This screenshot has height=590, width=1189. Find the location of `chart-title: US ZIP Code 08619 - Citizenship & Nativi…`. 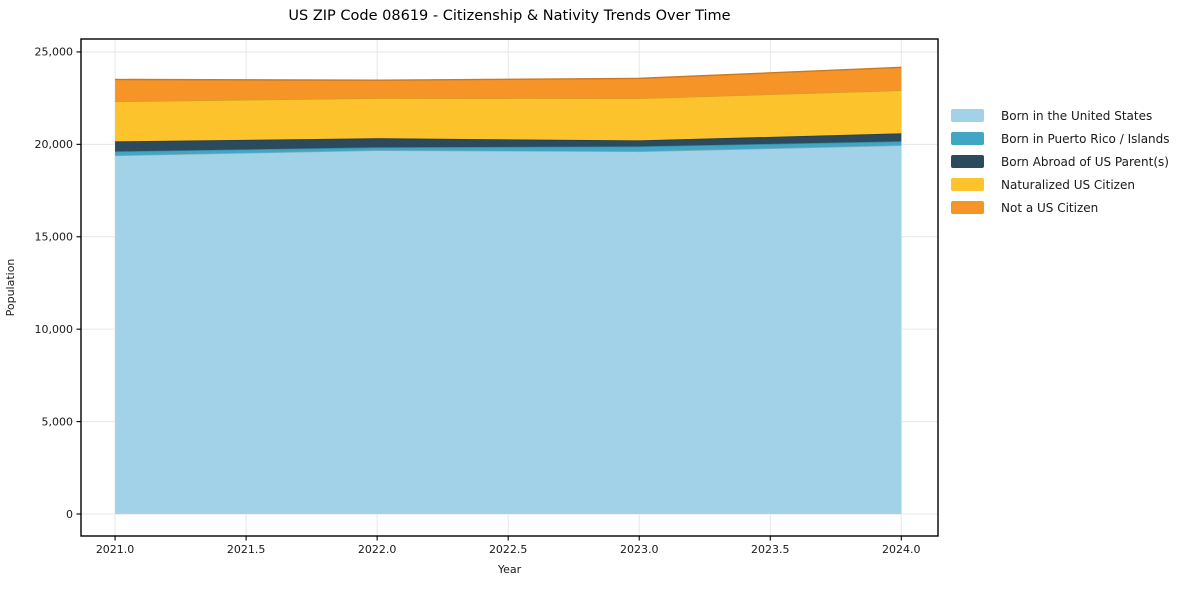

chart-title: US ZIP Code 08619 - Citizenship & Nativi… is located at coordinates (509, 16).